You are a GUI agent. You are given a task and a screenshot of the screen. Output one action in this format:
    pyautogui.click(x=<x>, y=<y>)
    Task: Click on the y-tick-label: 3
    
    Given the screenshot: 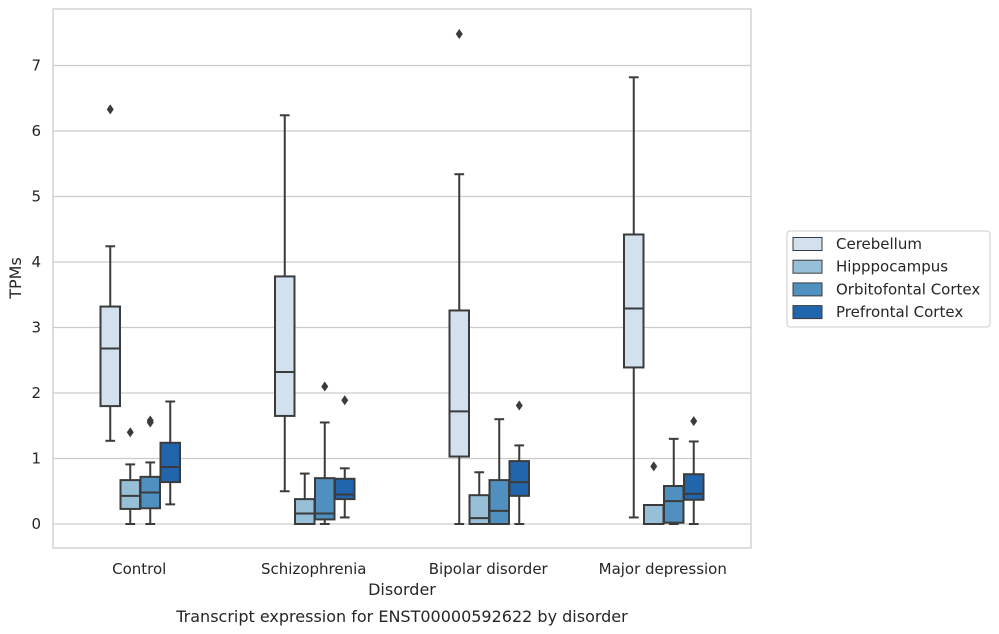 What is the action you would take?
    pyautogui.click(x=36, y=328)
    